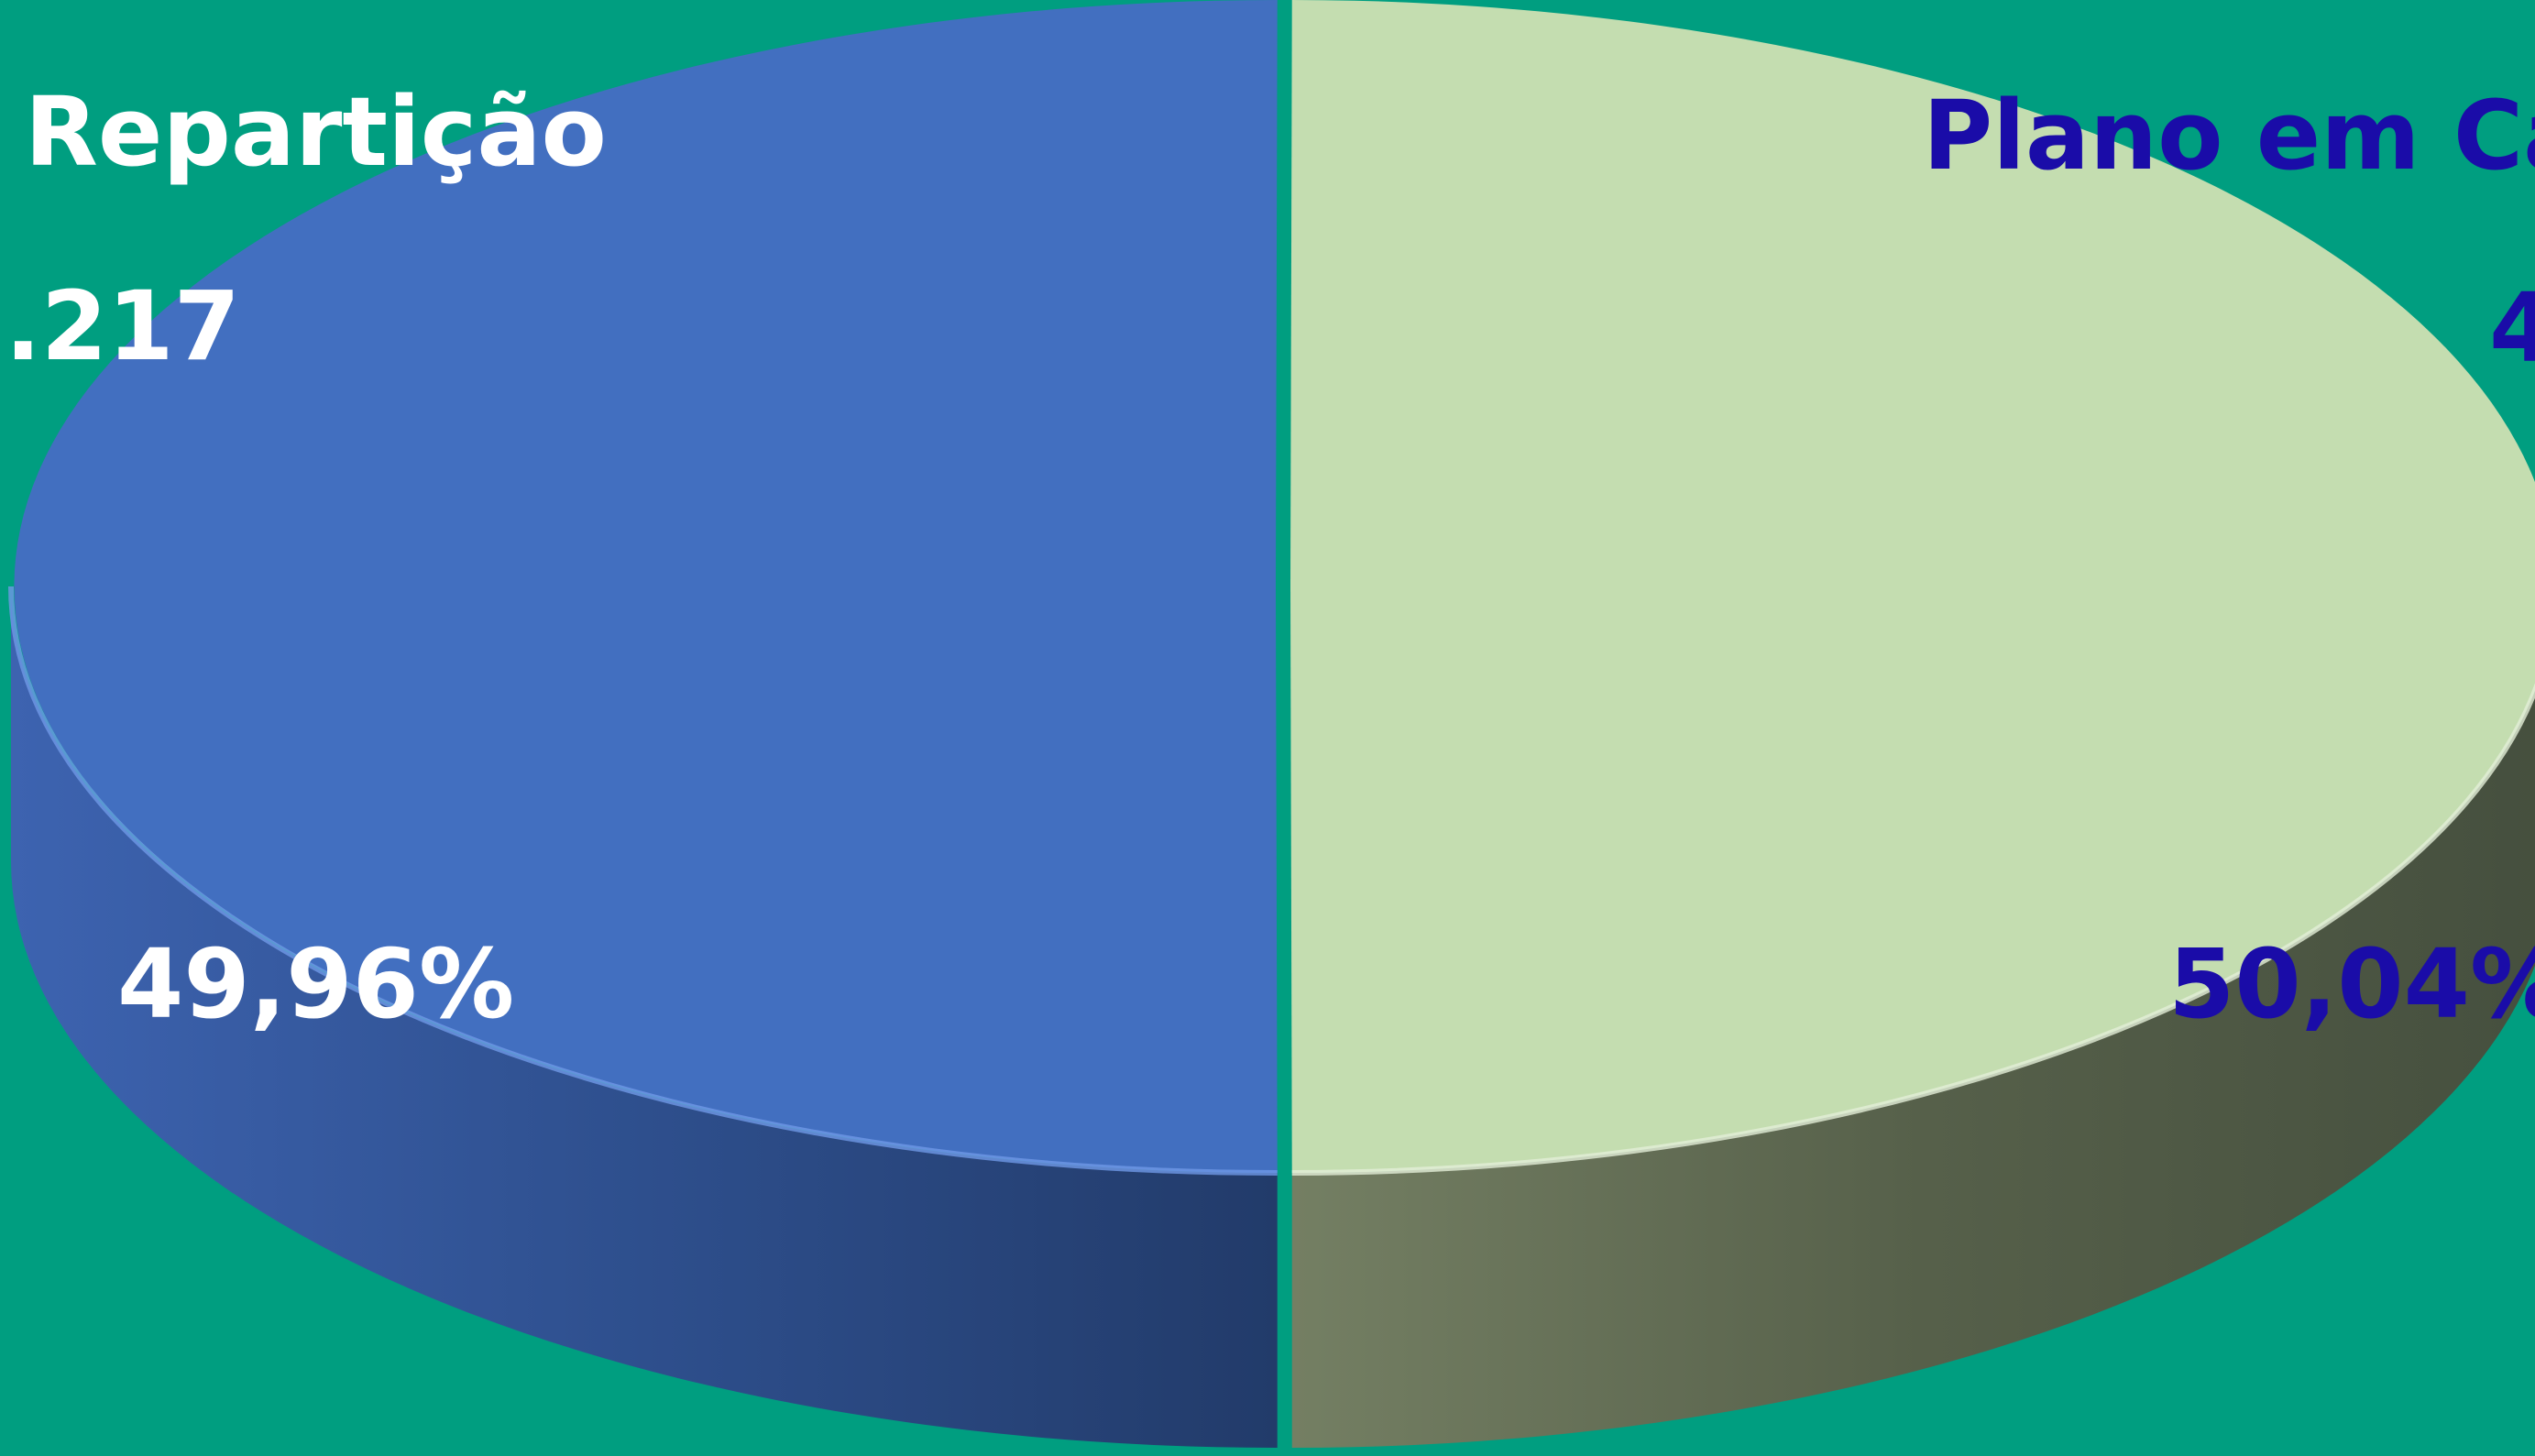  Describe the element at coordinates (2351, 984) in the screenshot. I see `slice-percent-capitalizacao: 50,04%` at that location.